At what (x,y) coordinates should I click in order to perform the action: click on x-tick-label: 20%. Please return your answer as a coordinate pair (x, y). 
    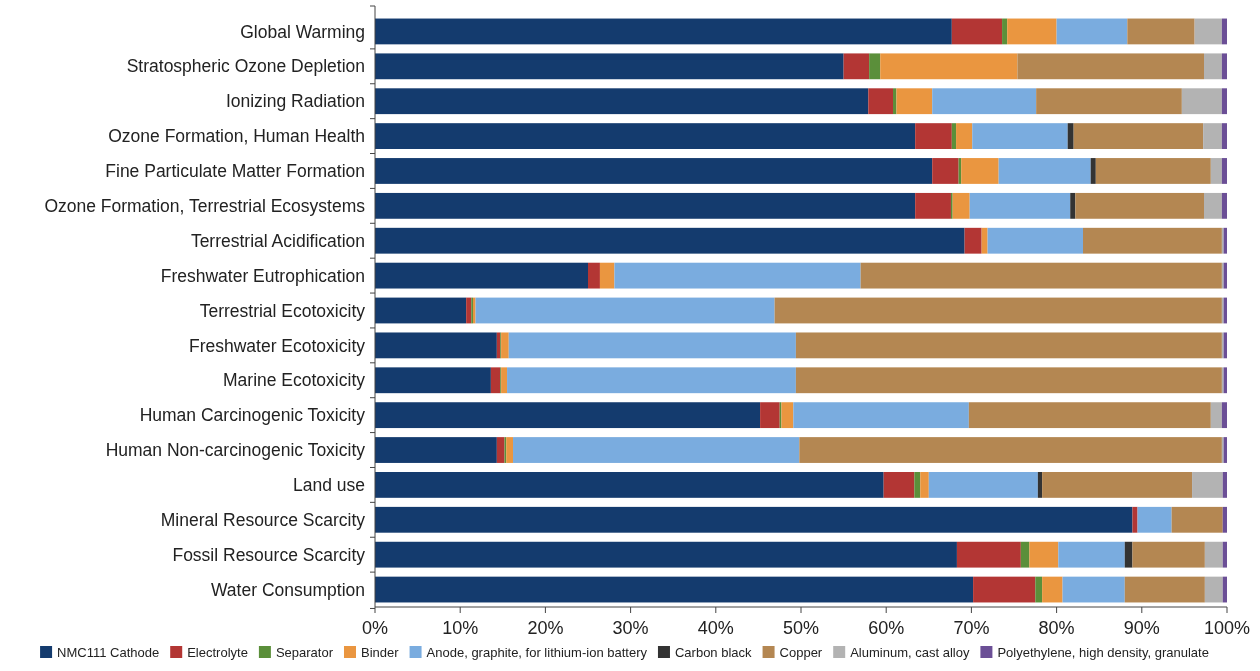
    Looking at the image, I should click on (545, 628).